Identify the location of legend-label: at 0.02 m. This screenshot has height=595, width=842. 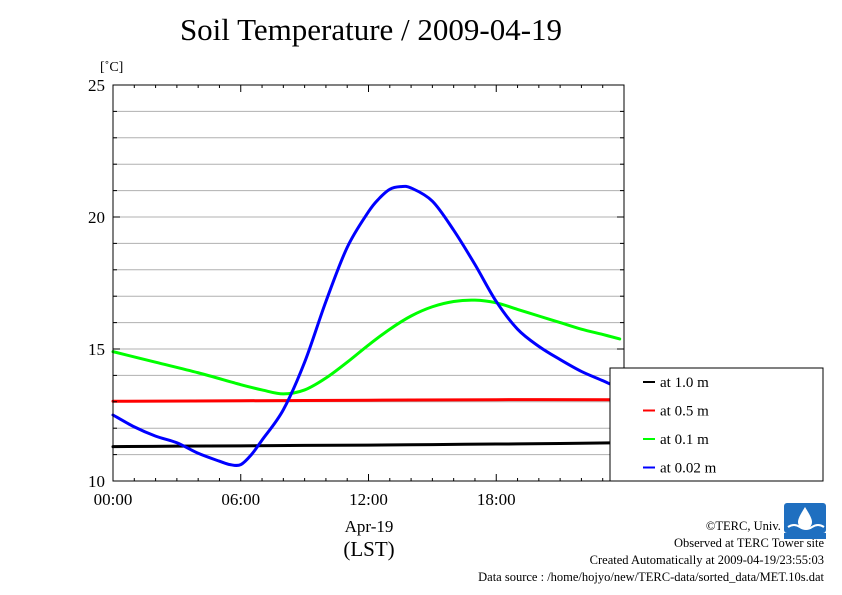
(688, 469).